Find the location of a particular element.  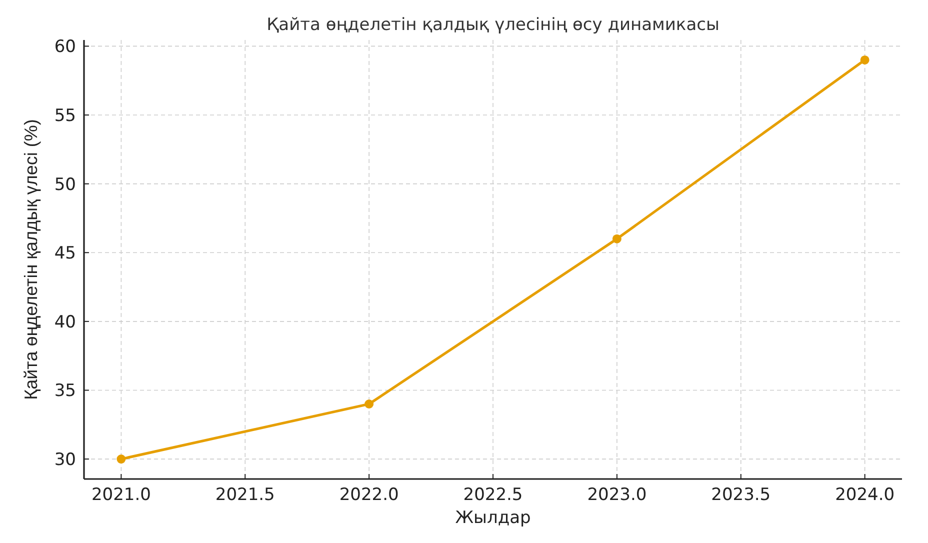

y-tick-label: 60 is located at coordinates (65, 47).